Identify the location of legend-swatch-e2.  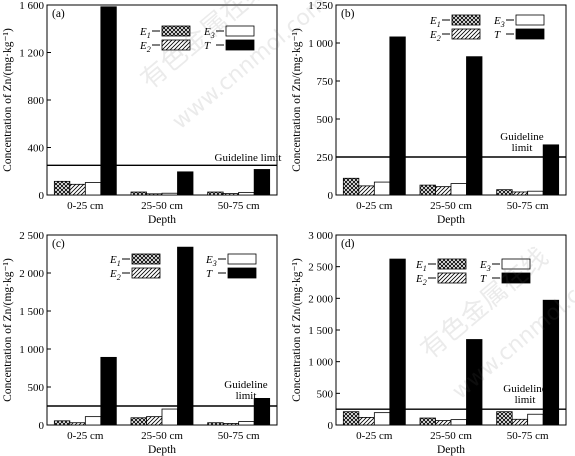
(452, 278).